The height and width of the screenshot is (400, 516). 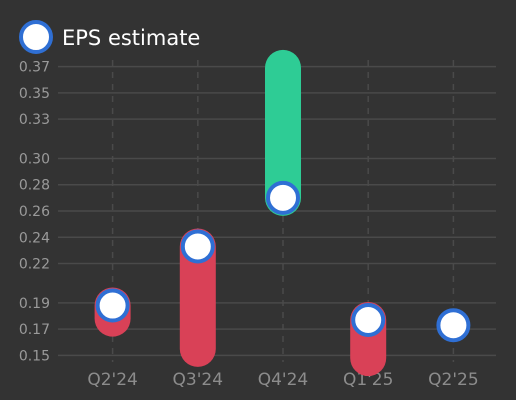 I want to click on y-tick-label: 0.28, so click(x=34, y=186).